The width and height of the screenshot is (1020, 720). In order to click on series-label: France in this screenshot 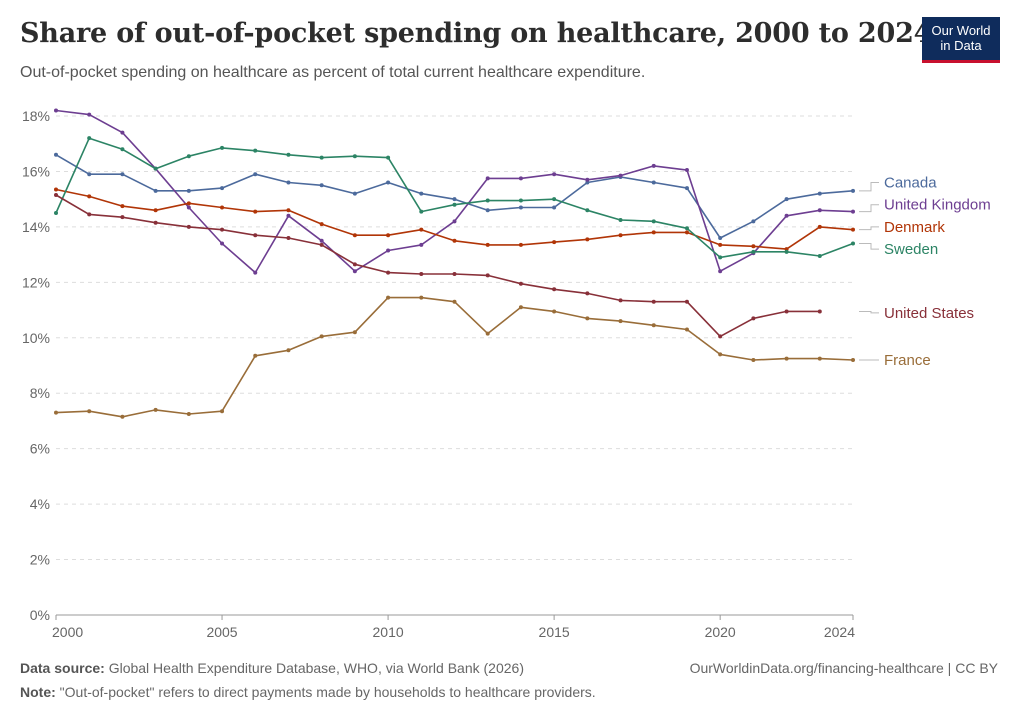, I will do `click(907, 360)`.